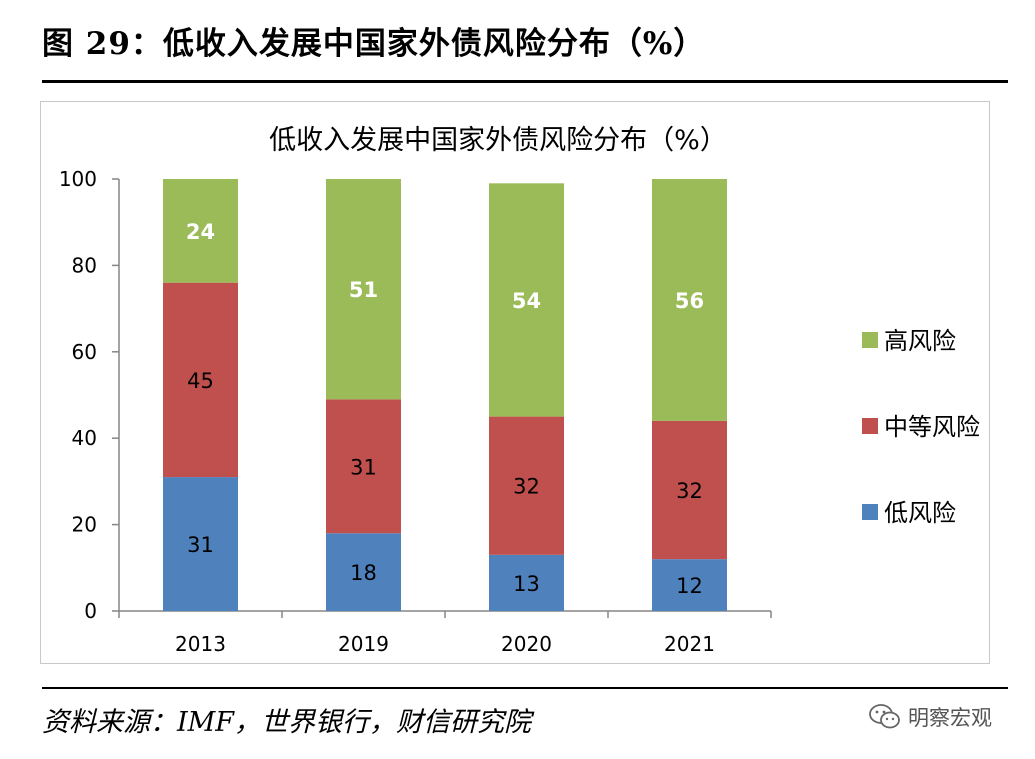  I want to click on data-label: 45, so click(200, 381).